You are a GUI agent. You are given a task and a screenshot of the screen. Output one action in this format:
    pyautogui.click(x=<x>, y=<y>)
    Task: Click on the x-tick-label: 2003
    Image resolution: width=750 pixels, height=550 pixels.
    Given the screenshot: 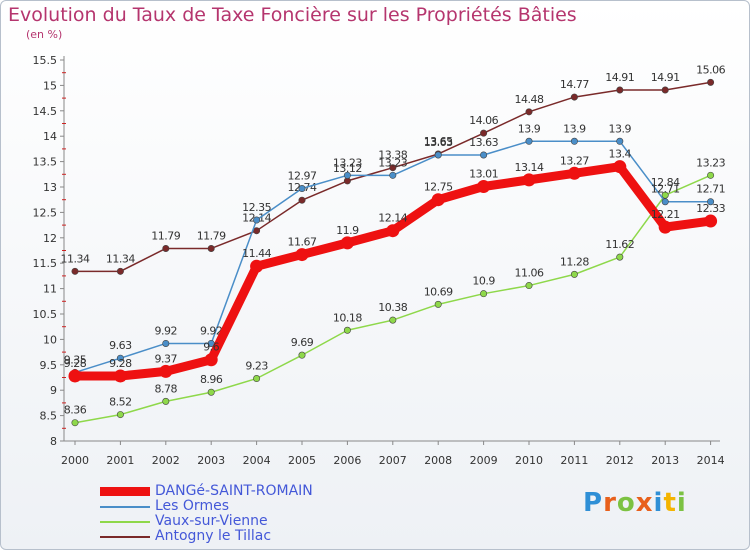 What is the action you would take?
    pyautogui.click(x=211, y=460)
    